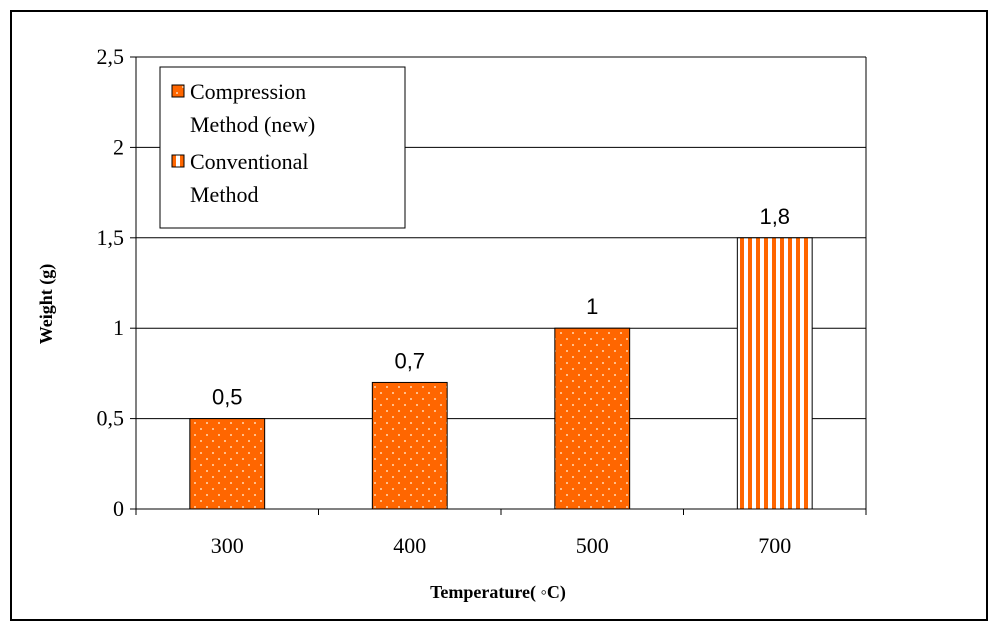 This screenshot has height=631, width=1002. What do you see at coordinates (227, 397) in the screenshot?
I see `data-label: 0,5` at bounding box center [227, 397].